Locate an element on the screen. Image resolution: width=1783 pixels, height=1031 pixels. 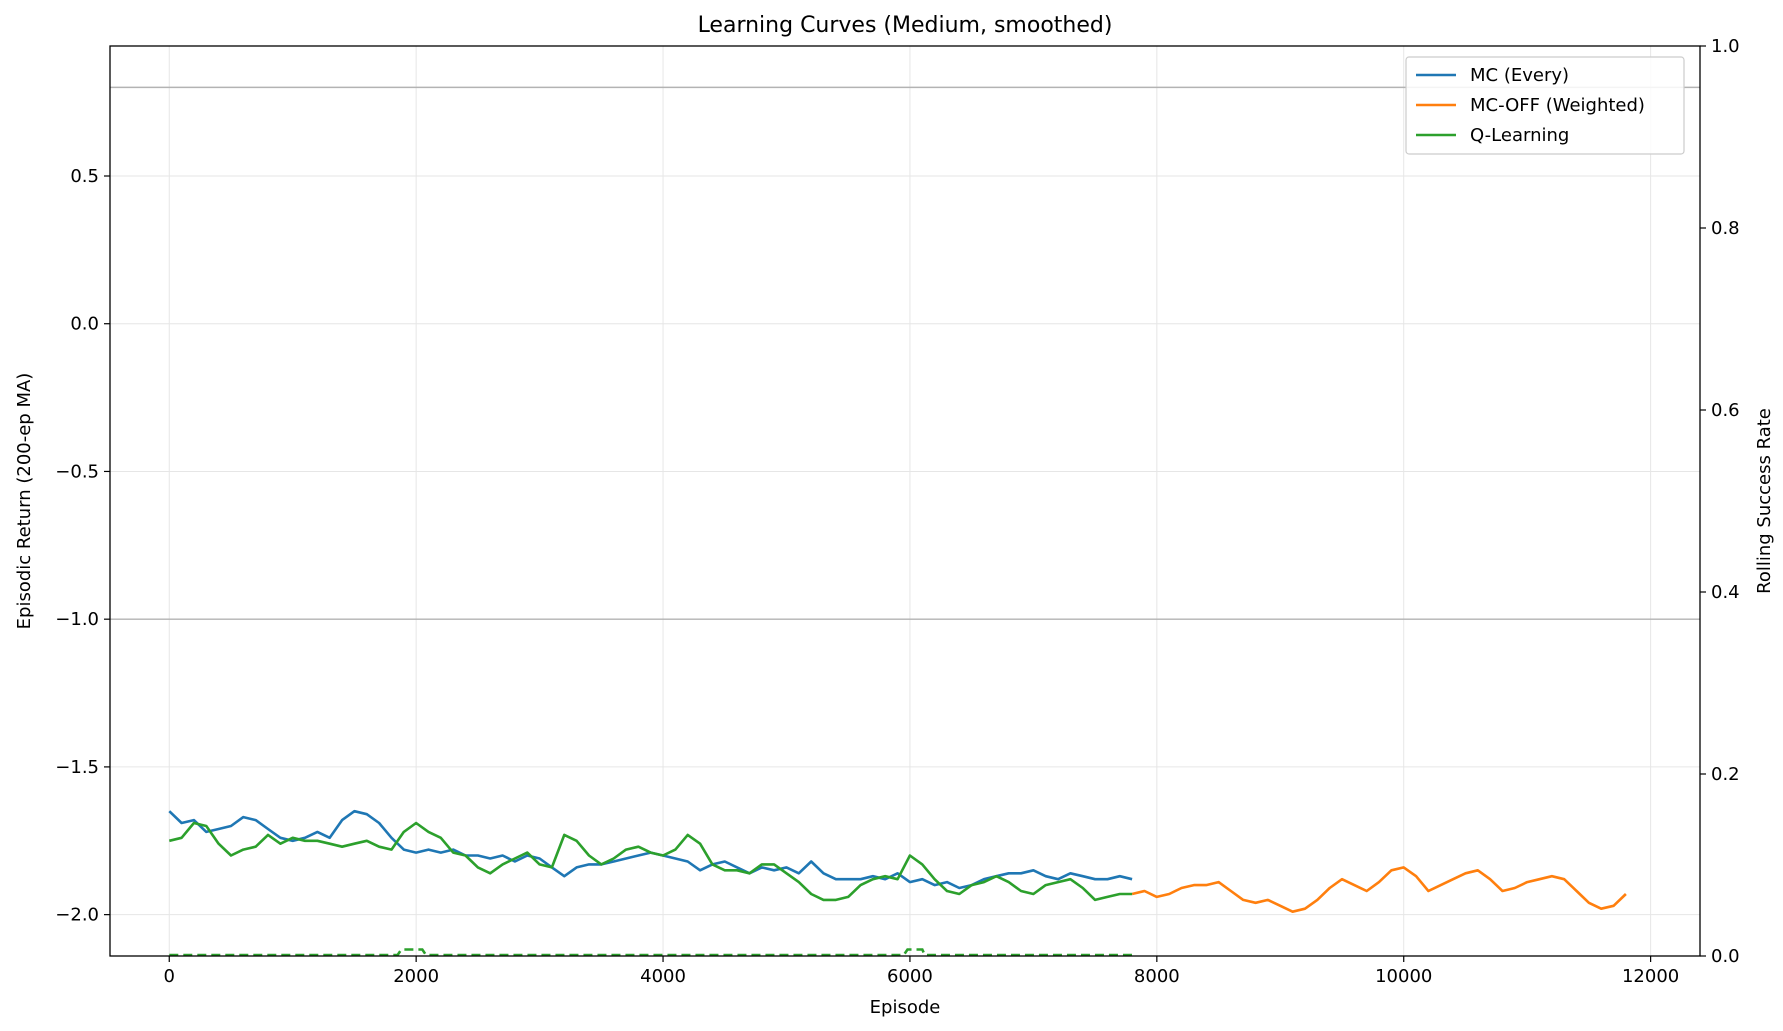
y-axis-label: Episodic Return (200-ep MA) is located at coordinates (24, 501).